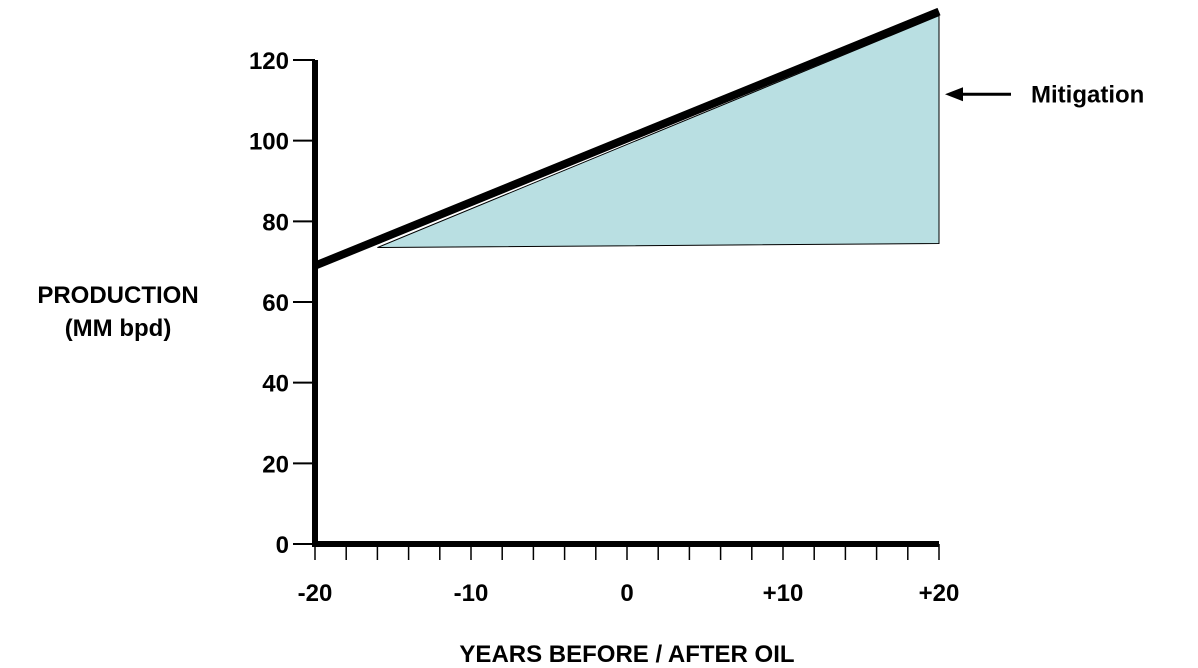 The width and height of the screenshot is (1198, 668). What do you see at coordinates (626, 654) in the screenshot?
I see `x-axis-title: YEARS BEFORE / AFTER OIL` at bounding box center [626, 654].